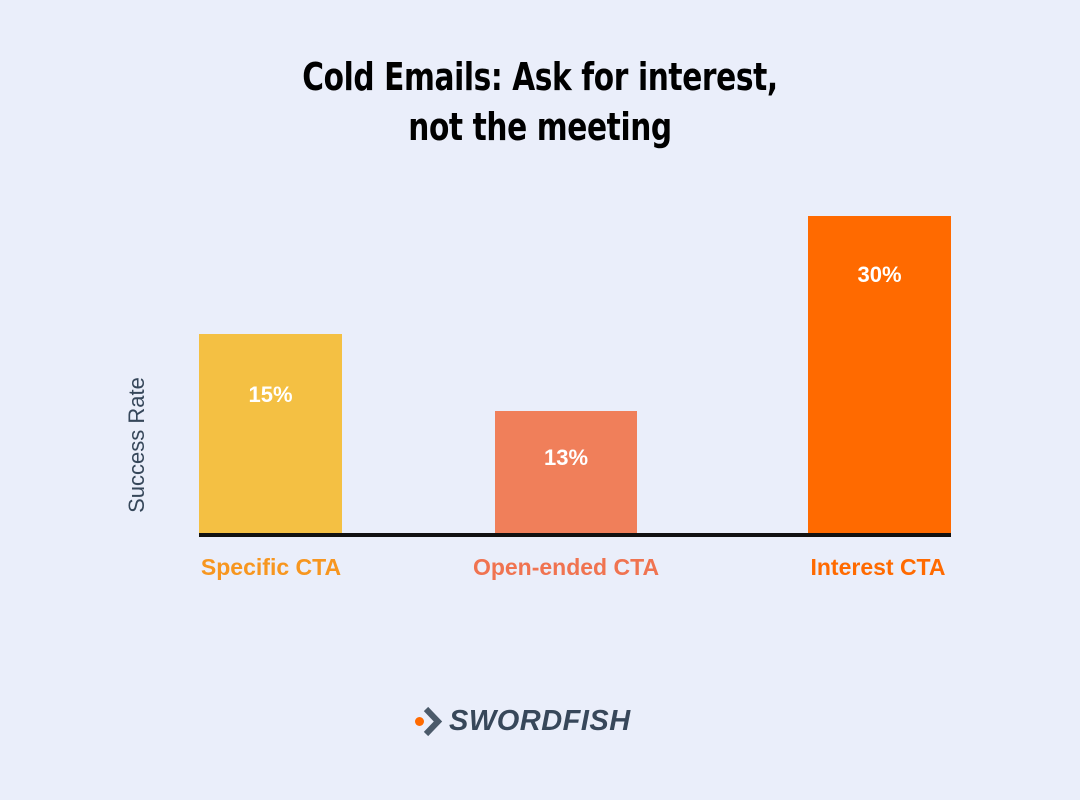  Describe the element at coordinates (271, 567) in the screenshot. I see `category-label-specific-cta: Specific CTA` at that location.